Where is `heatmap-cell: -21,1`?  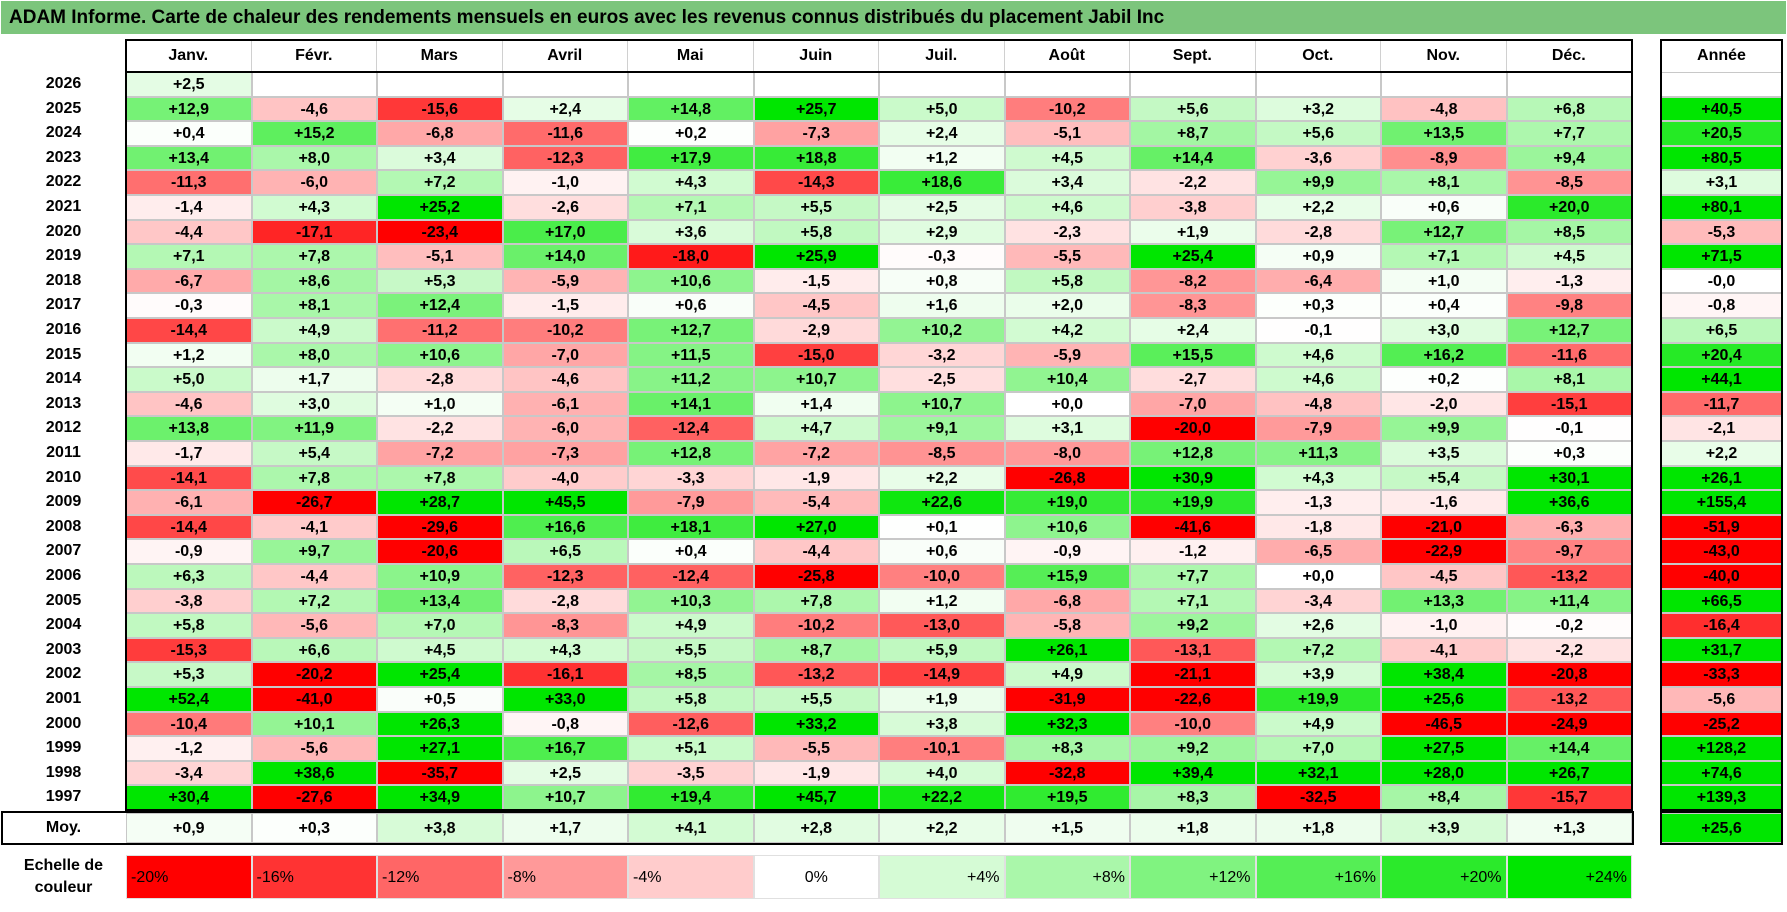
heatmap-cell: -21,1 is located at coordinates (1193, 674).